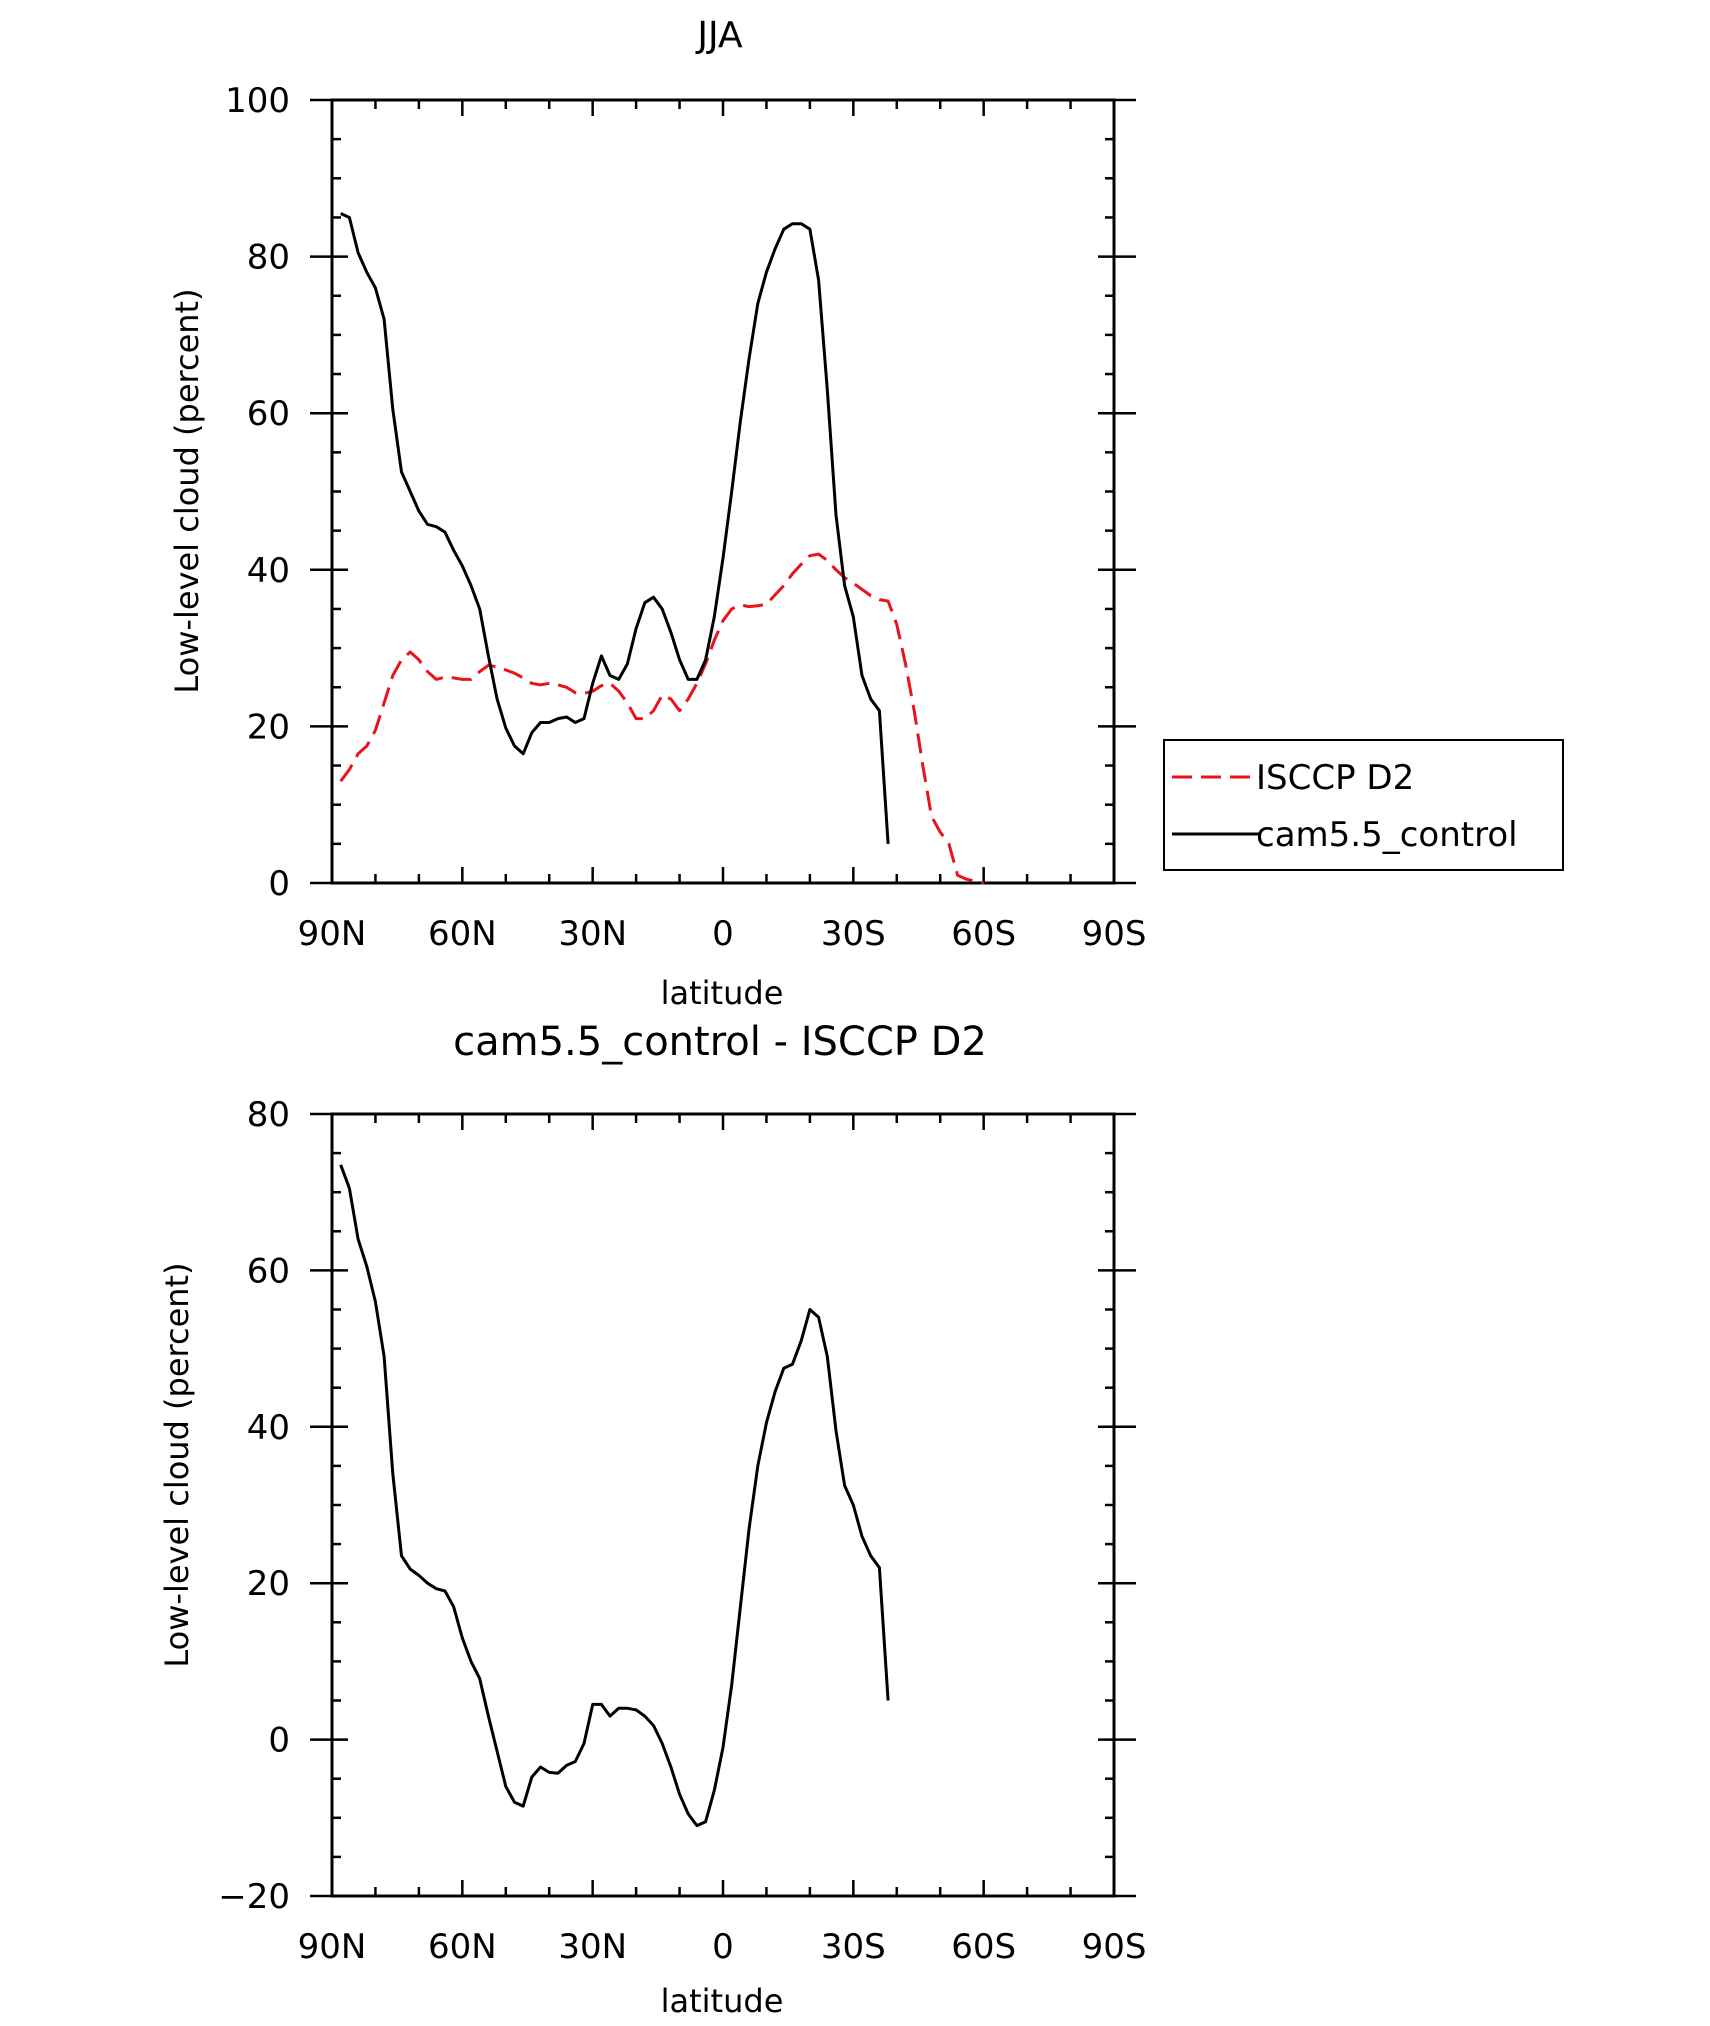  What do you see at coordinates (719, 35) in the screenshot?
I see `chart-title: JJA` at bounding box center [719, 35].